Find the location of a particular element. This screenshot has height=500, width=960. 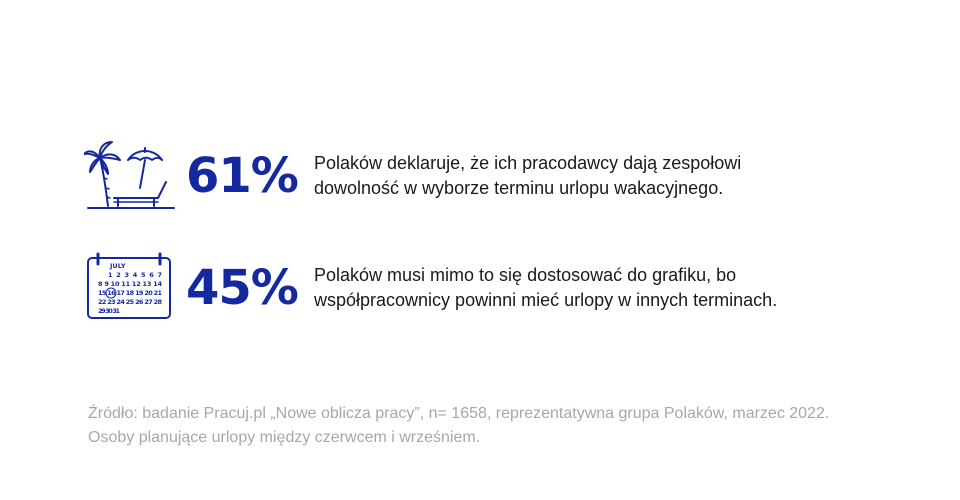

calendar-week-2: 8 9 10 11 12 13 14 is located at coordinates (130, 284).